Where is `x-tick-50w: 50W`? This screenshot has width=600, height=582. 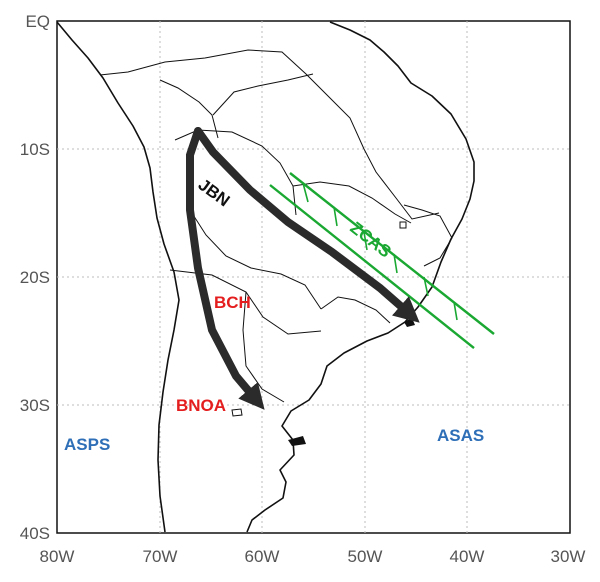 x-tick-50w: 50W is located at coordinates (365, 556).